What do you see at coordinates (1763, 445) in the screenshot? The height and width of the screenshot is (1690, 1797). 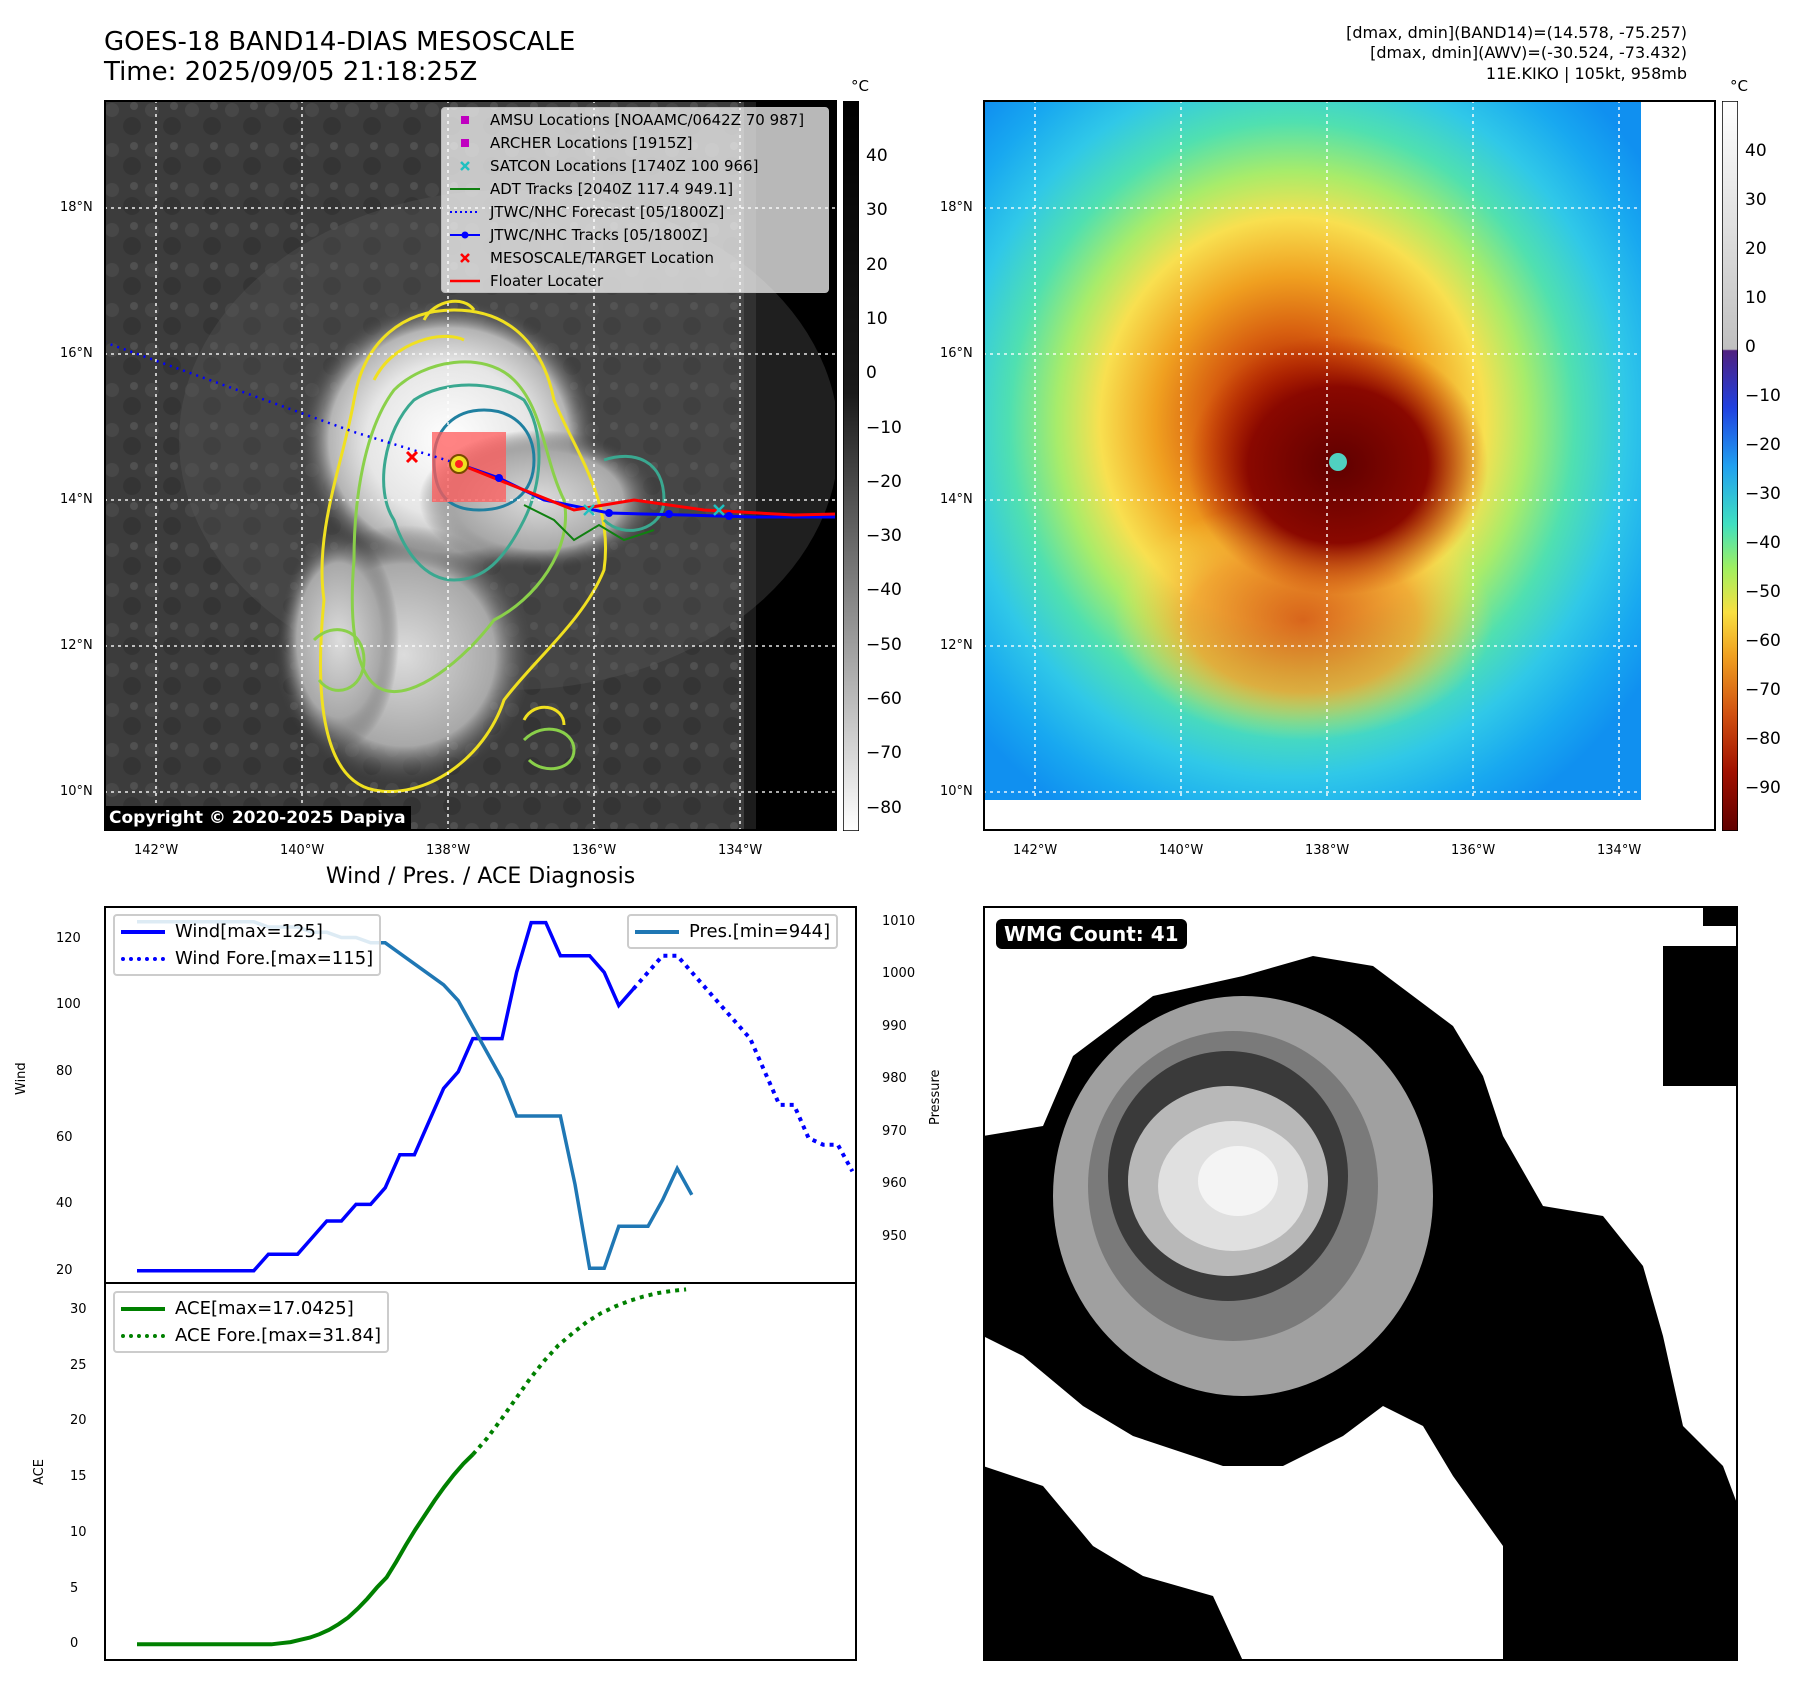 I see `colorbar-tick: −20` at bounding box center [1763, 445].